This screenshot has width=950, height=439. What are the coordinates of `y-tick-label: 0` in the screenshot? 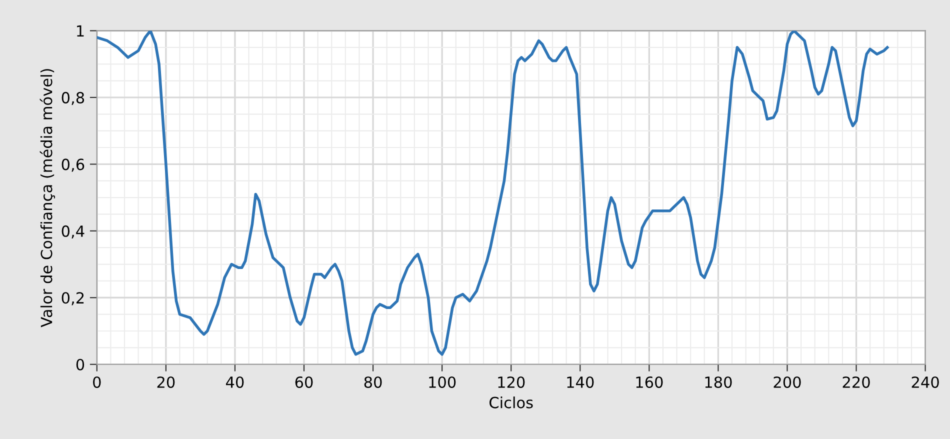 It's located at (80, 364).